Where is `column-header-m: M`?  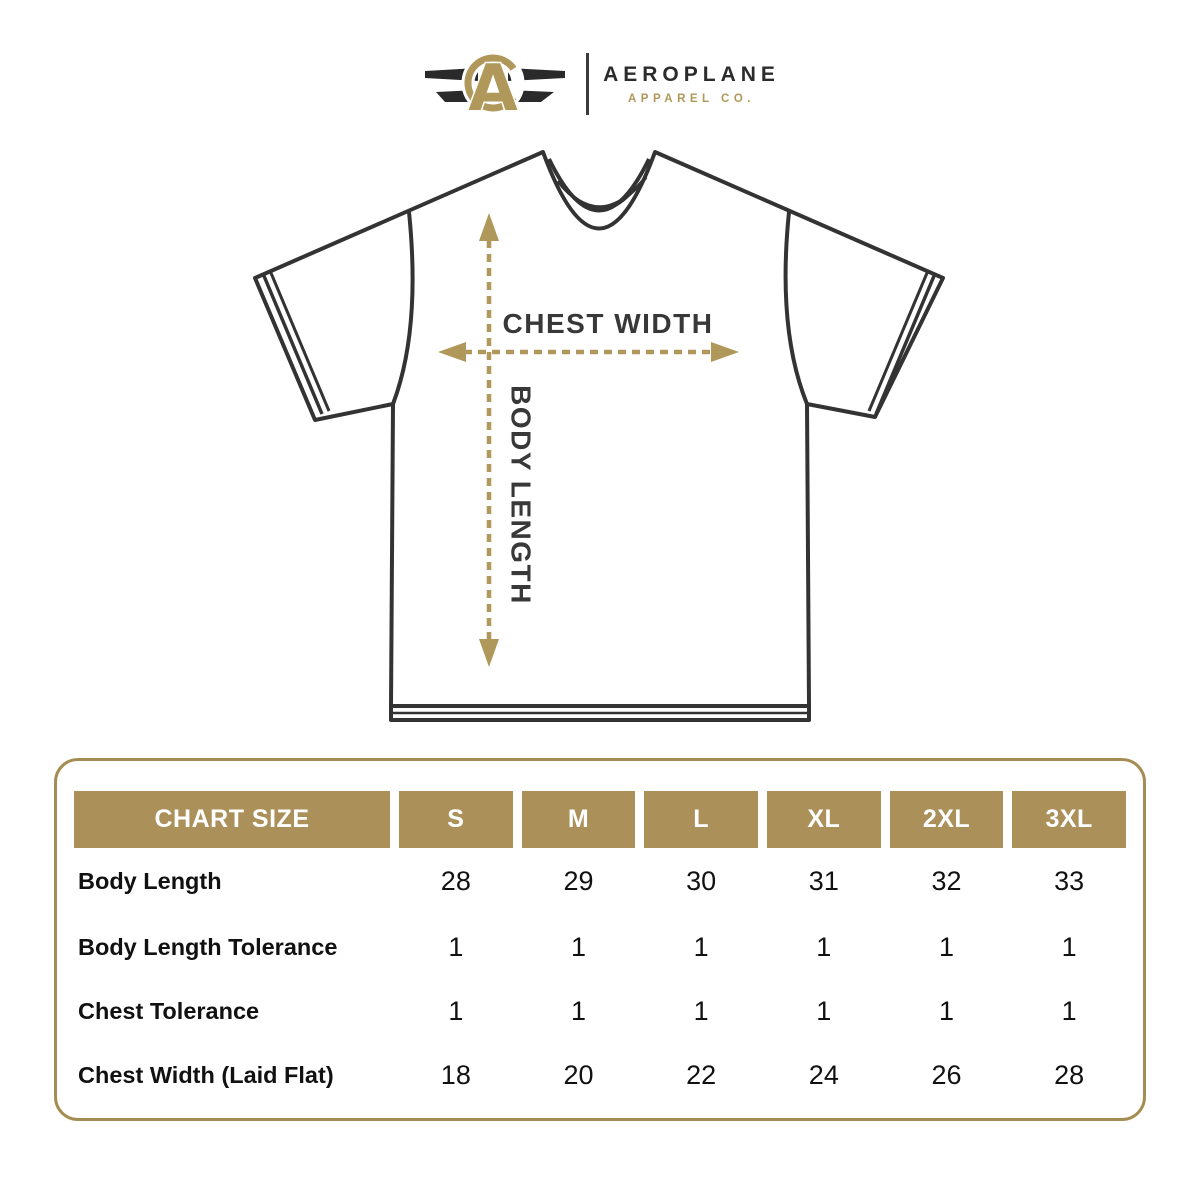
column-header-m: M is located at coordinates (578, 819).